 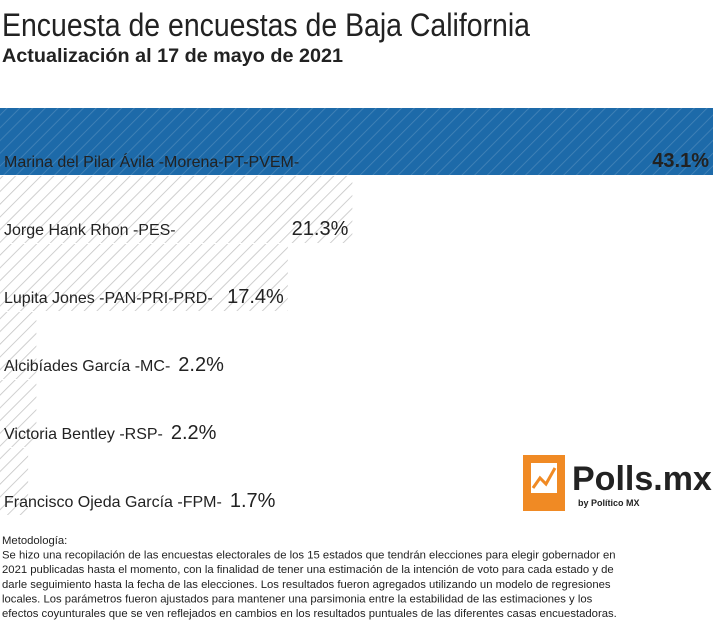 I want to click on category-label: Jorge Hank Rhon -PES-, so click(x=90, y=230).